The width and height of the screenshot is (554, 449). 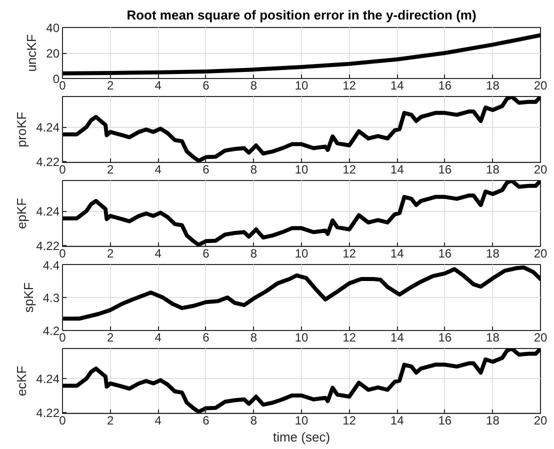 What do you see at coordinates (53, 53) in the screenshot?
I see `y-tick-label: 20` at bounding box center [53, 53].